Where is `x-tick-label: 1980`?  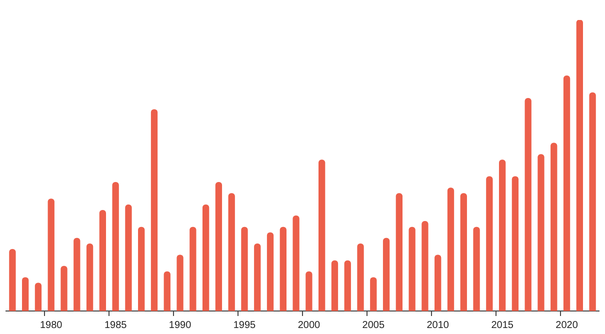 x-tick-label: 1980 is located at coordinates (51, 325).